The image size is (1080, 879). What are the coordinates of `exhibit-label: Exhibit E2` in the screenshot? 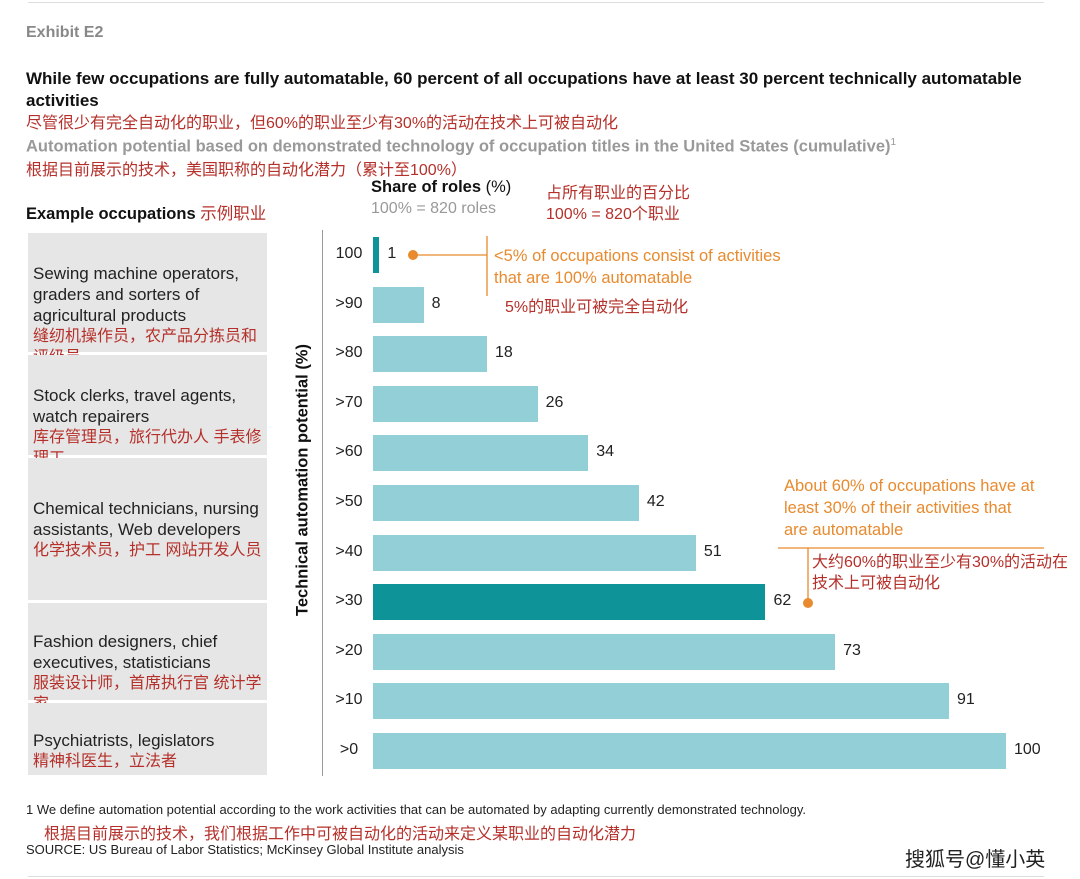 It's located at (65, 32).